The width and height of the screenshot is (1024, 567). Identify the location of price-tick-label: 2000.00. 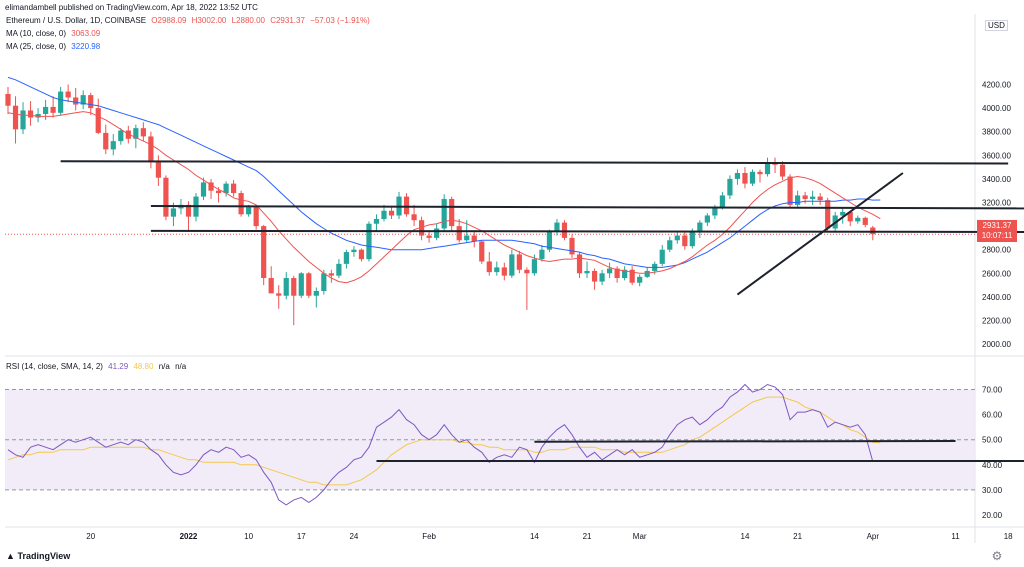
(996, 344).